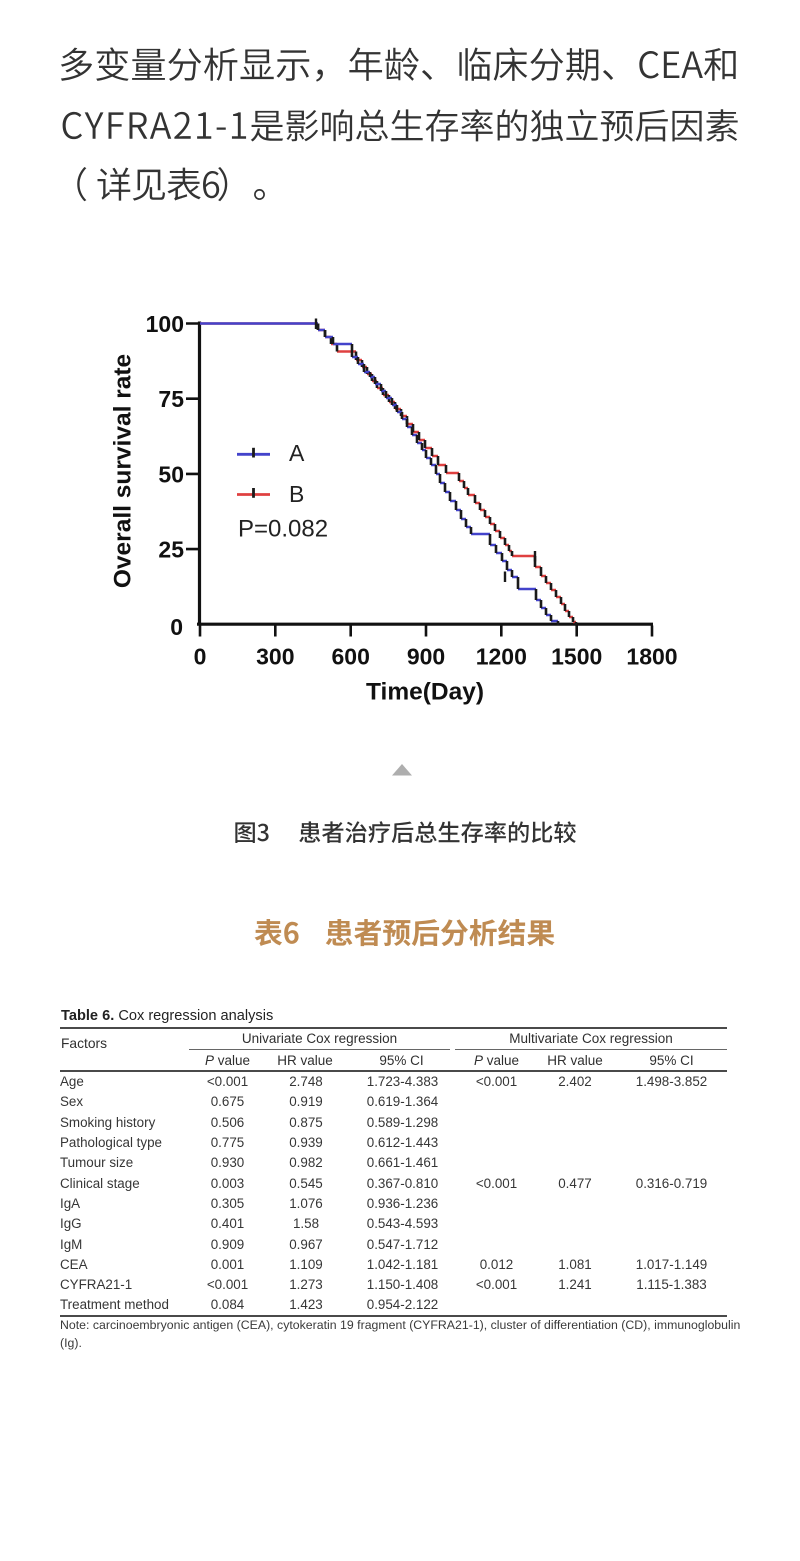 This screenshot has height=1561, width=800. I want to click on svg-text: 75, so click(171, 399).